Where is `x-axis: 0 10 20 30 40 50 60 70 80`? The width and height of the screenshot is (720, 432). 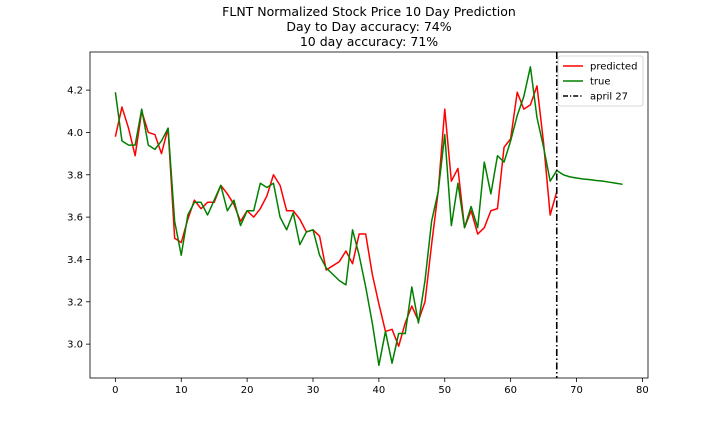
x-axis: 0 10 20 30 40 50 60 70 80 is located at coordinates (380, 387).